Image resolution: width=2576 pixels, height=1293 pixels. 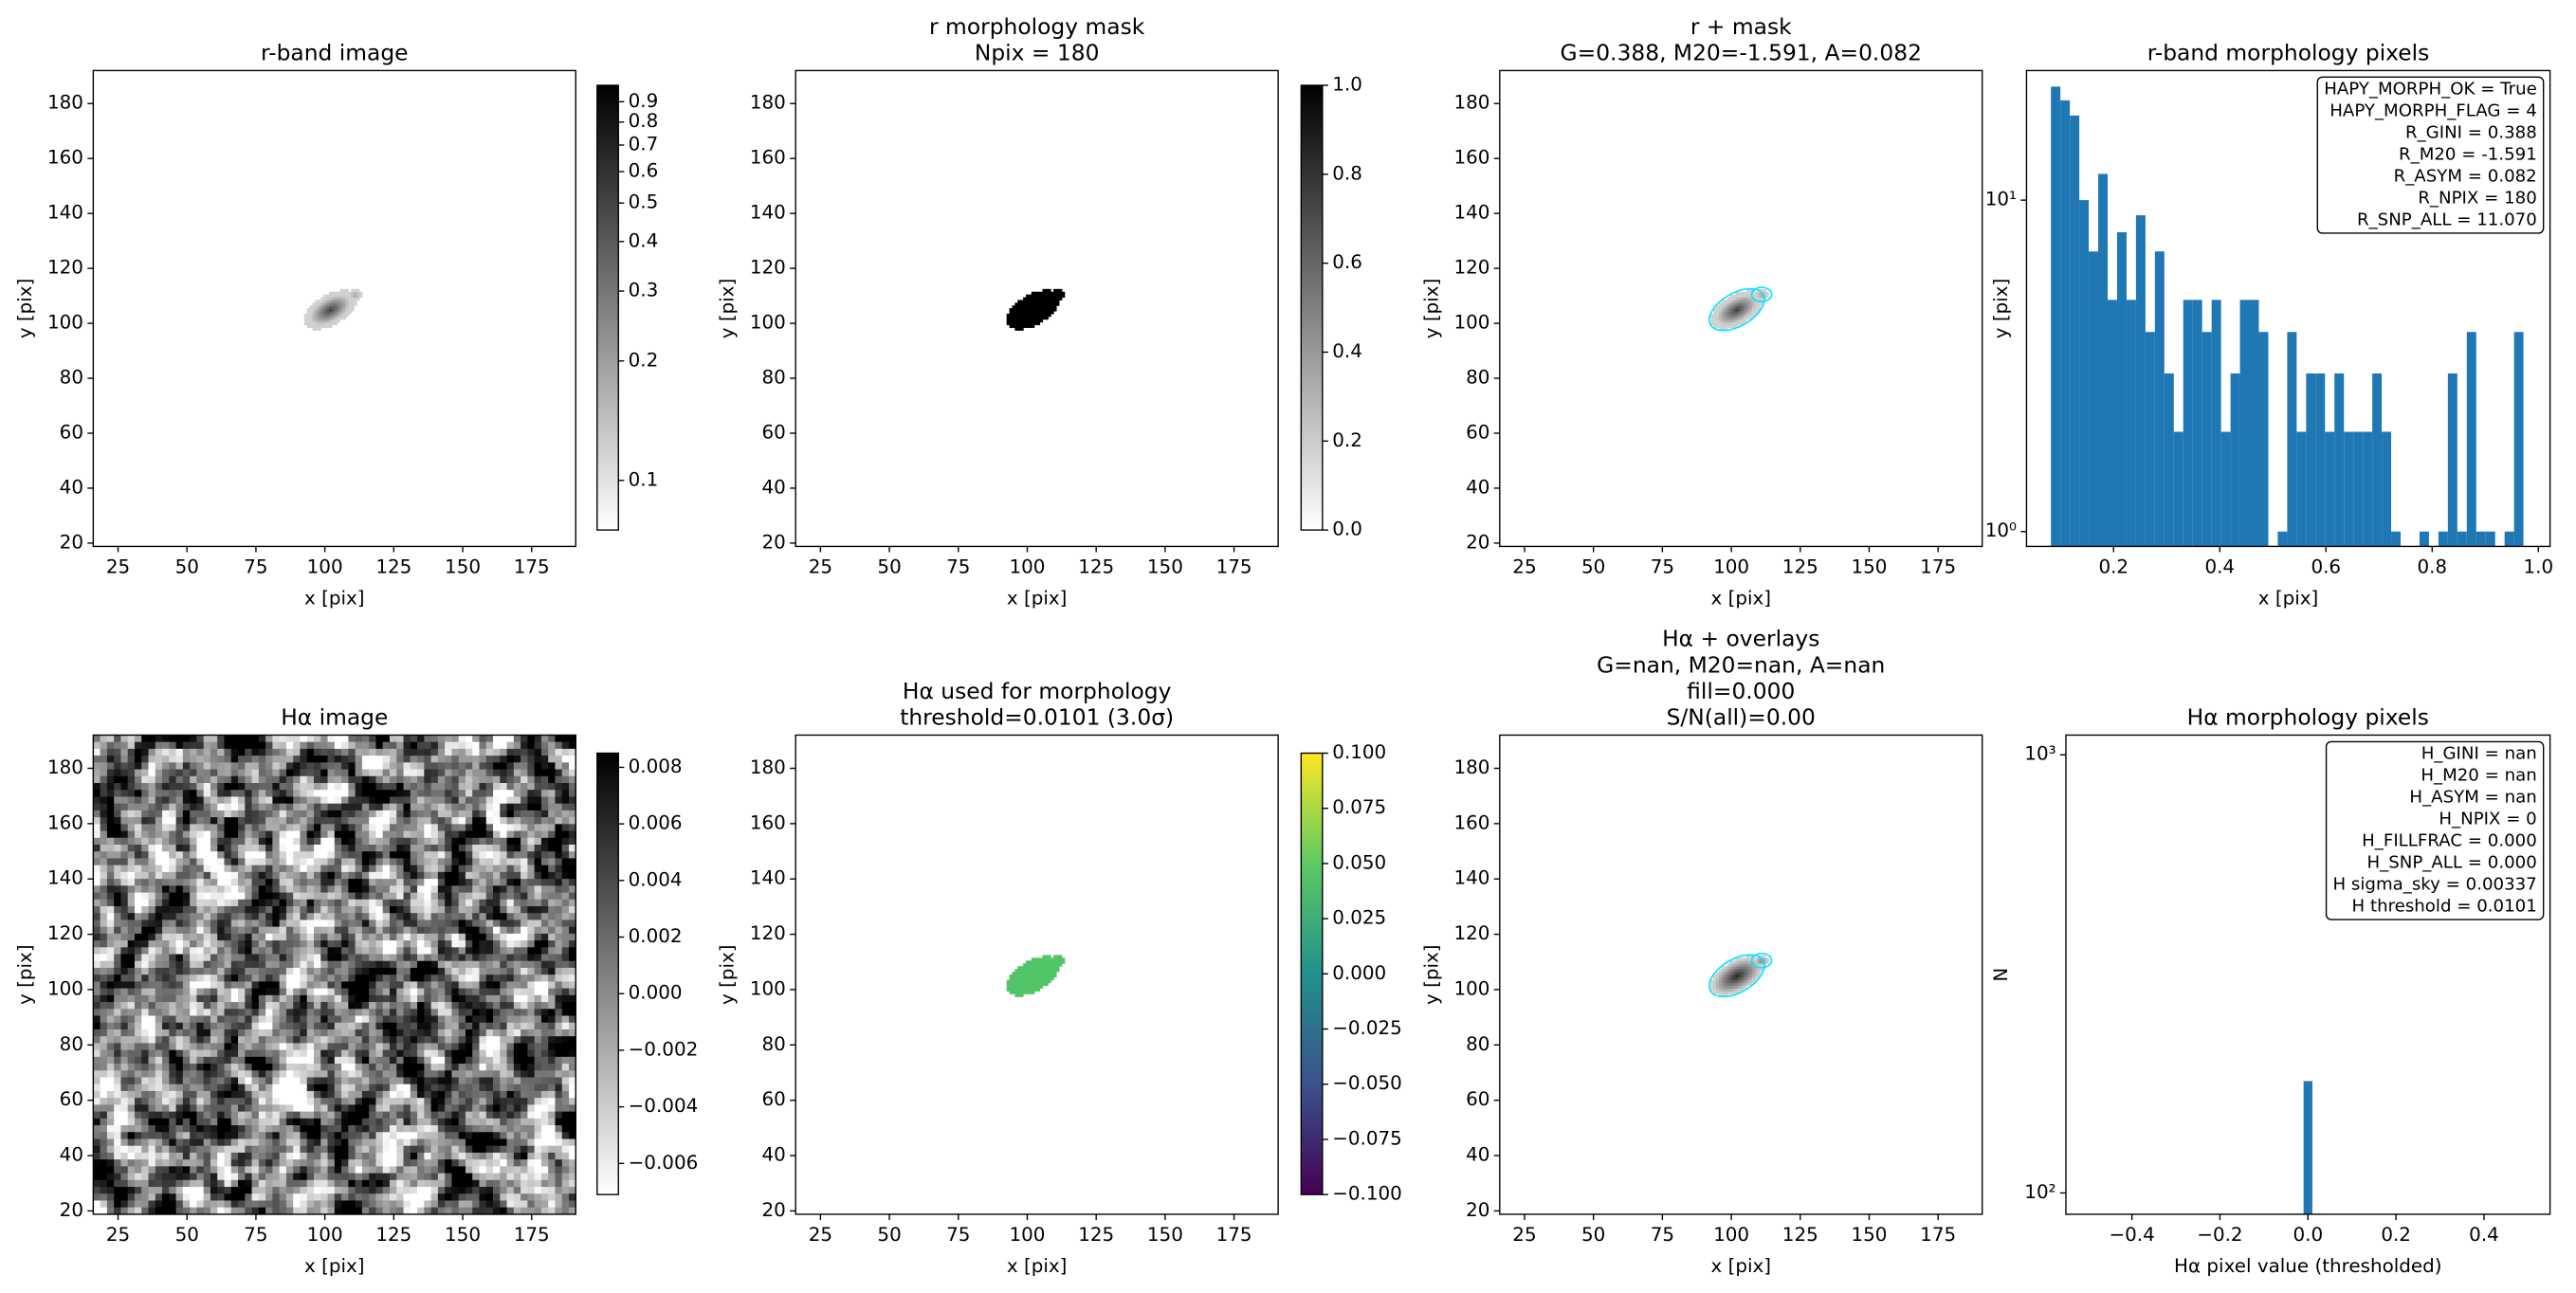 What do you see at coordinates (2216, 424) in the screenshot?
I see `histogram-bar` at bounding box center [2216, 424].